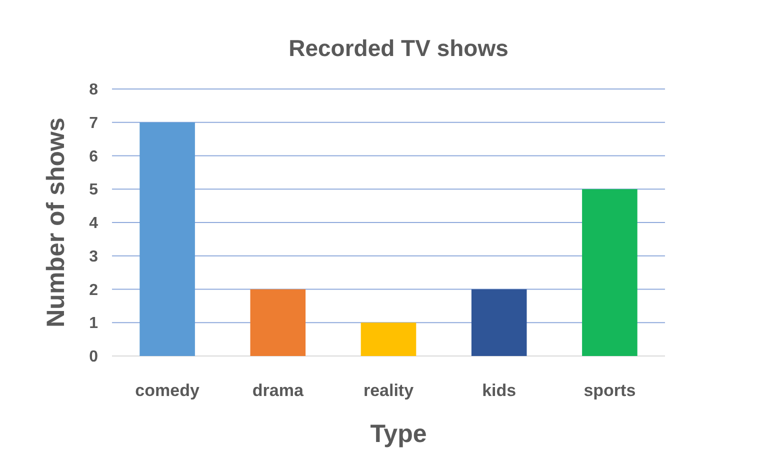  Describe the element at coordinates (499, 390) in the screenshot. I see `x-tick-label: kids` at that location.